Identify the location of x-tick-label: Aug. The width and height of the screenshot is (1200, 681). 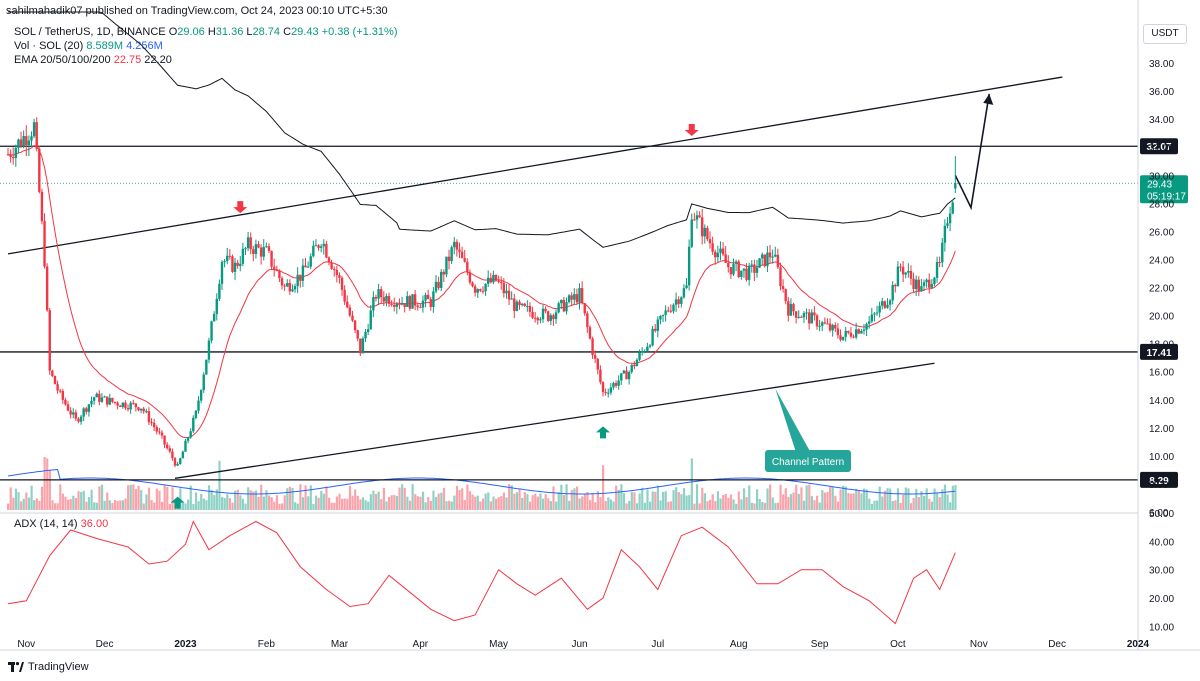
(739, 644).